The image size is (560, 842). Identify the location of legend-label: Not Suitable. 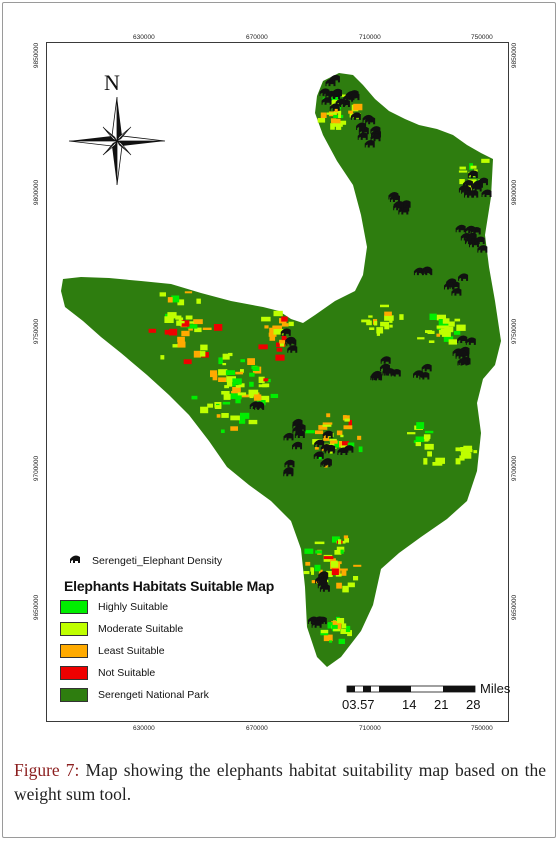
(127, 673).